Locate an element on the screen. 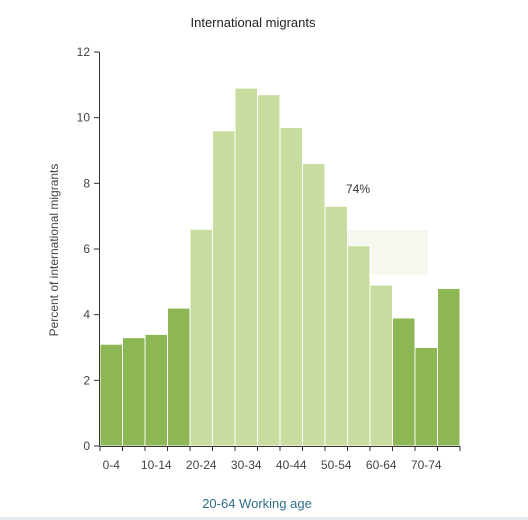 This screenshot has height=520, width=528. working-age-label: 20-64 Working age is located at coordinates (257, 503).